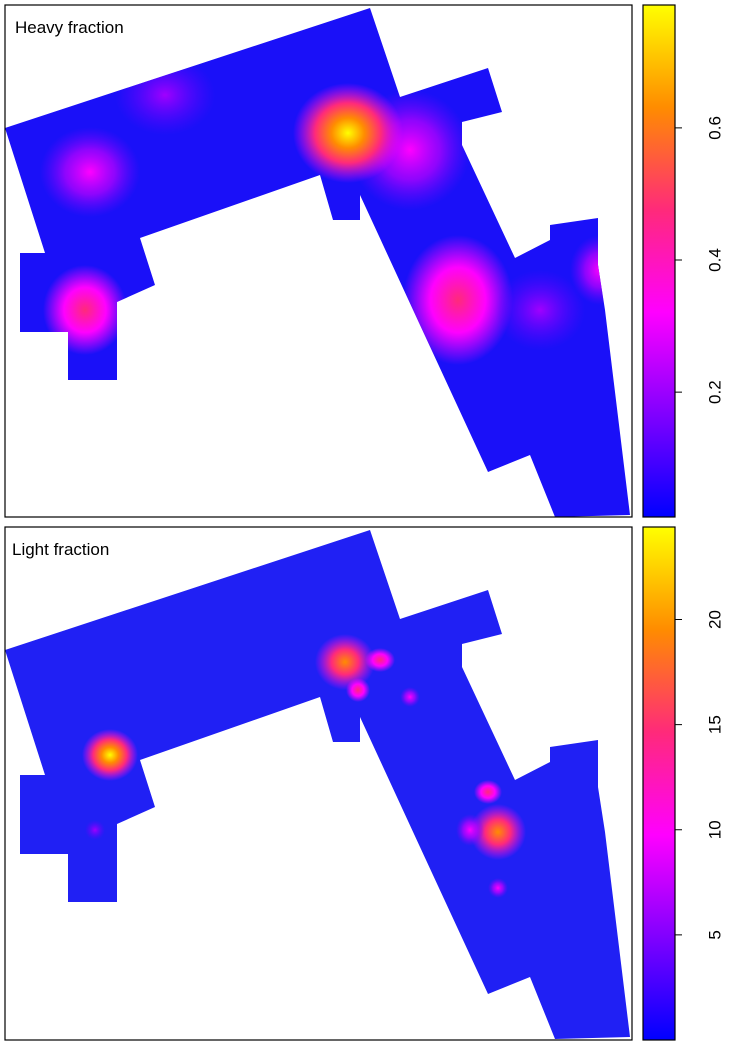 This screenshot has height=1050, width=732. I want to click on tick-label: 20, so click(714, 619).